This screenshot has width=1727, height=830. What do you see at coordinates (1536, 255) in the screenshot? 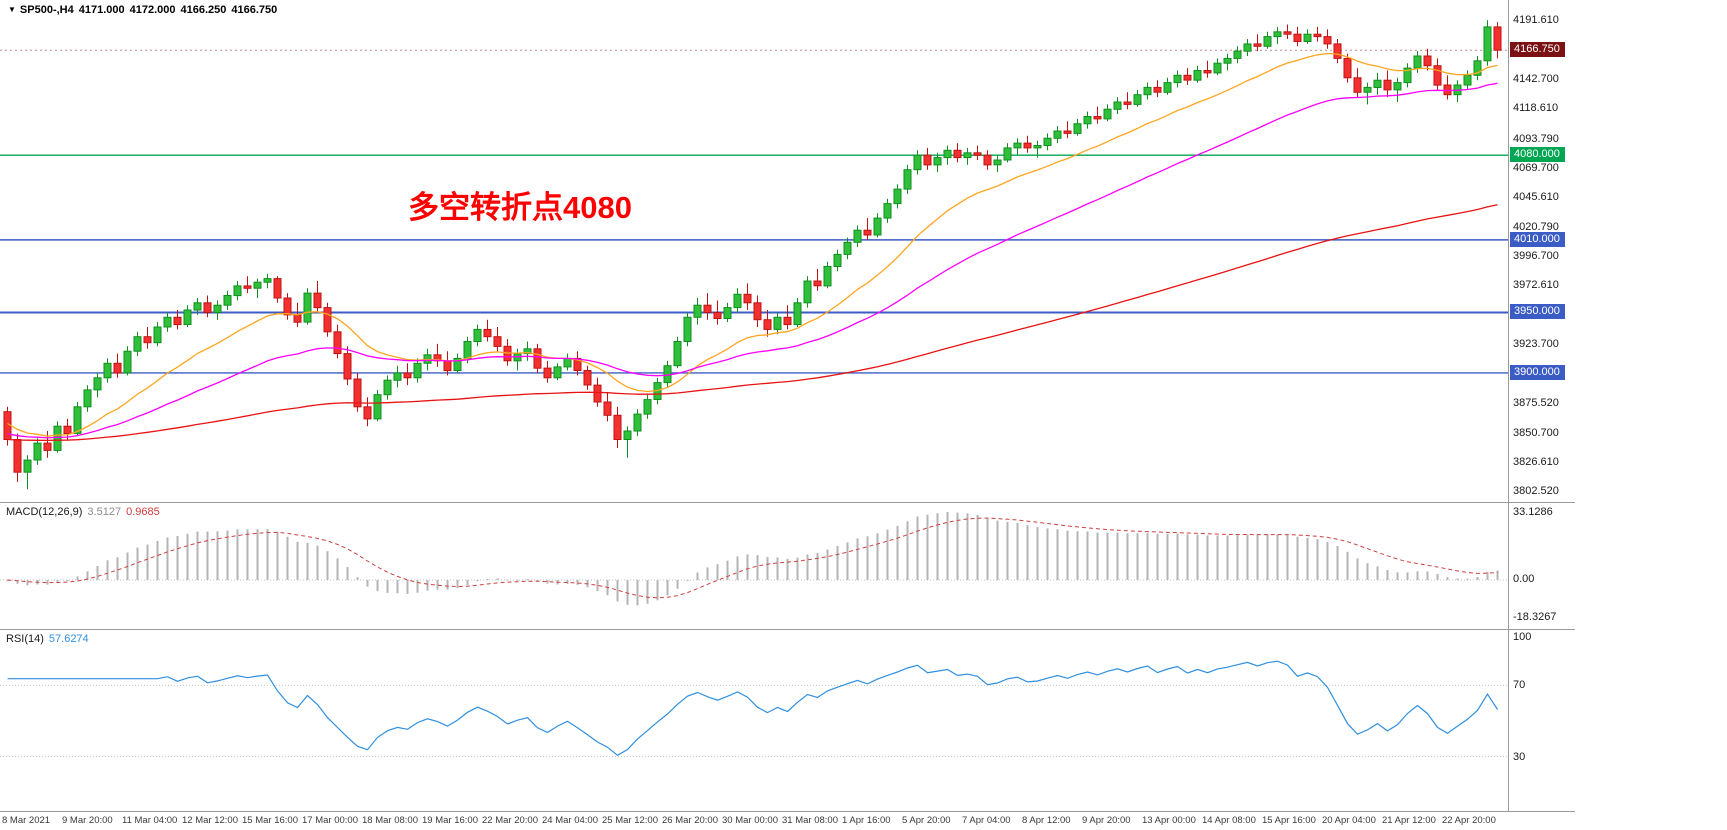
I see `price-axis-label: 3996.700` at bounding box center [1536, 255].